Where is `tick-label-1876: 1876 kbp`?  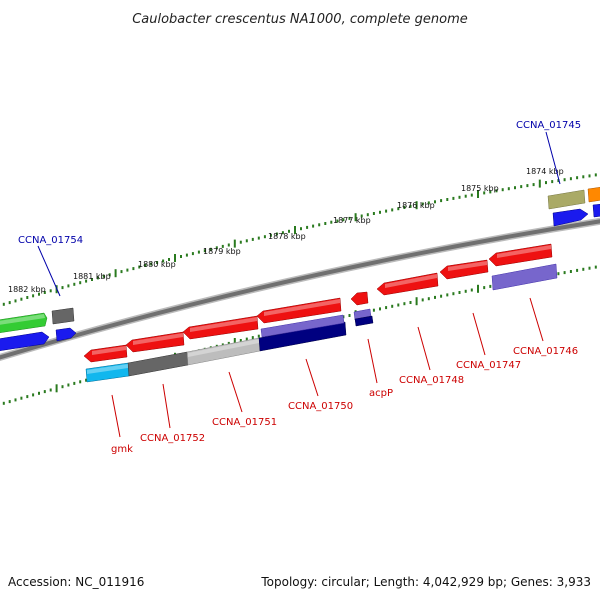
tick-label-1876: 1876 kbp is located at coordinates (416, 205).